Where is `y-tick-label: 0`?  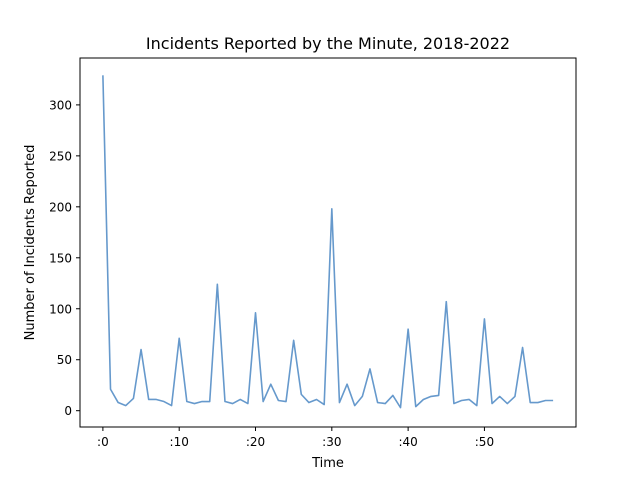
y-tick-label: 0 is located at coordinates (68, 411).